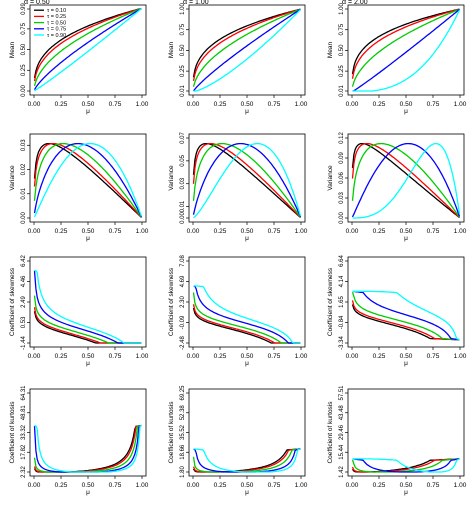 The height and width of the screenshot is (507, 474). Describe the element at coordinates (183, 302) in the screenshot. I see `y-tick-label: 2.30` at that location.